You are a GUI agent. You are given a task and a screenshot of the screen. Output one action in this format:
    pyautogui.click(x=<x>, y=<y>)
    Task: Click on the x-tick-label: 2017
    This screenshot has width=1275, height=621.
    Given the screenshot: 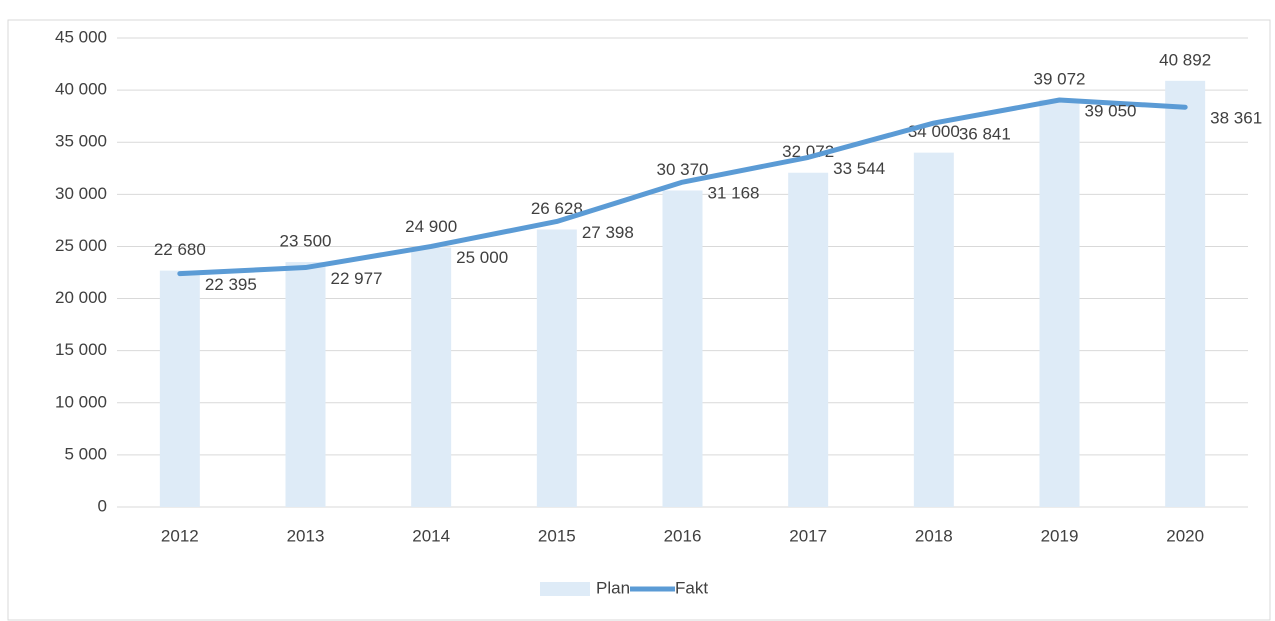 What is the action you would take?
    pyautogui.click(x=808, y=535)
    